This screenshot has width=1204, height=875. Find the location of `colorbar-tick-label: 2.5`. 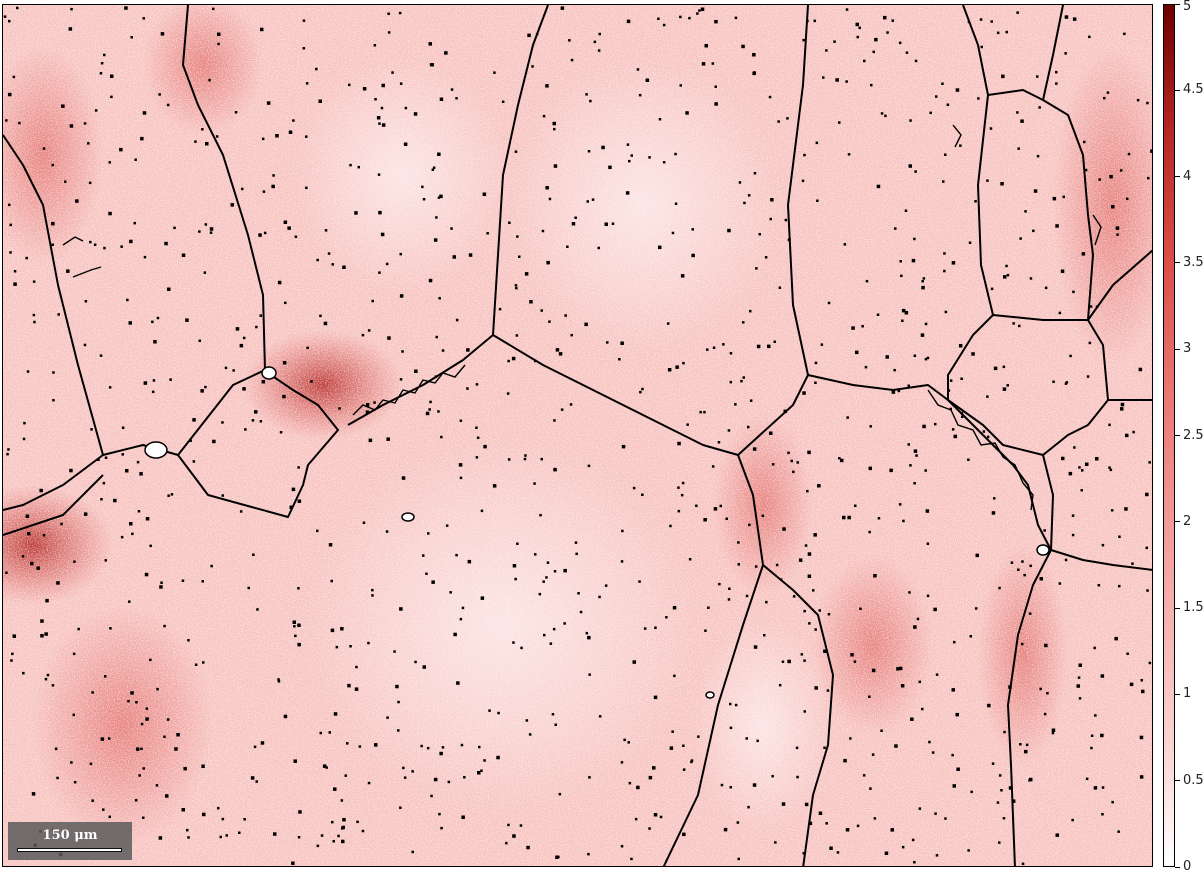

colorbar-tick-label: 2.5 is located at coordinates (1193, 435).